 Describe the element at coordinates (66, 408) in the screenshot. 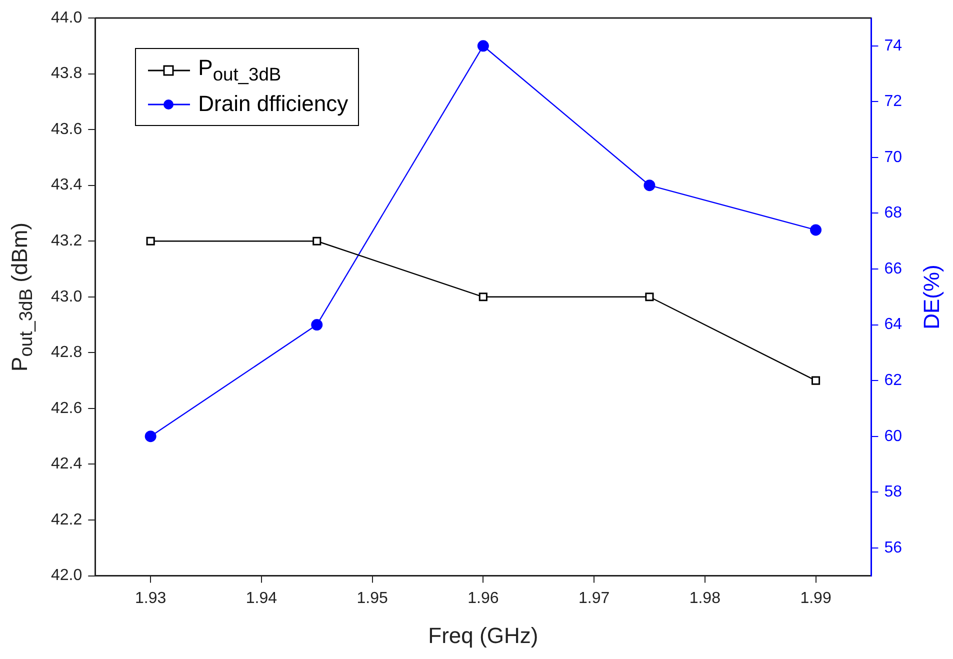

I see `y-tick-label: 42.6` at that location.